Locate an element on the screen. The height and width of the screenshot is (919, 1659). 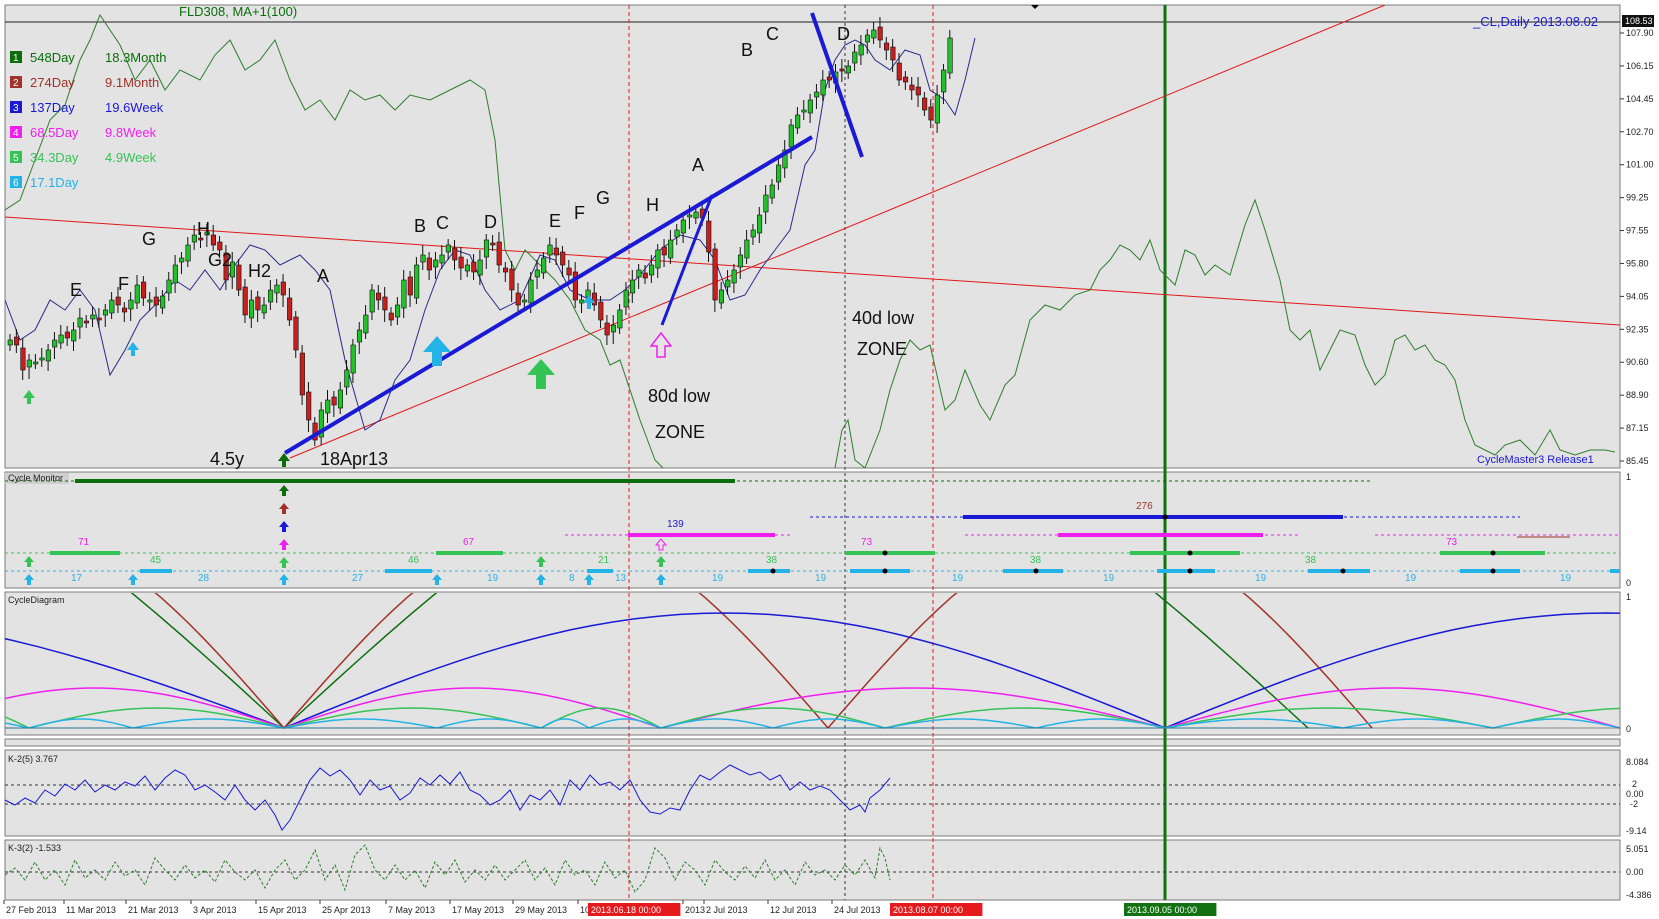
k3-oscillator-line is located at coordinates (447, 868).